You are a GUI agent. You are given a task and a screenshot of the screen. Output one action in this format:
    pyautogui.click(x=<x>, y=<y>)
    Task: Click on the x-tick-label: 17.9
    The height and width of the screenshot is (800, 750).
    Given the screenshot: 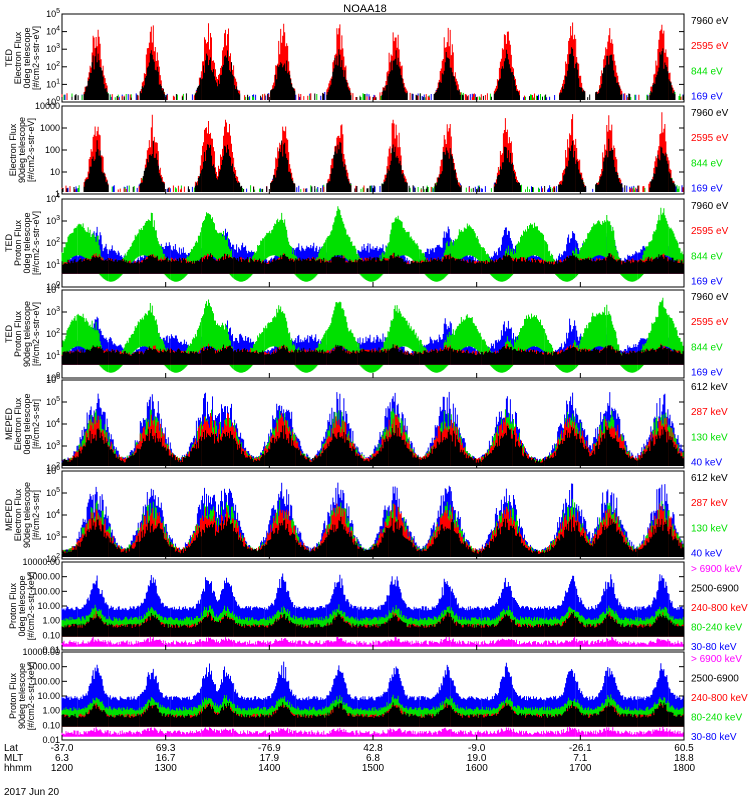 What is the action you would take?
    pyautogui.click(x=270, y=758)
    